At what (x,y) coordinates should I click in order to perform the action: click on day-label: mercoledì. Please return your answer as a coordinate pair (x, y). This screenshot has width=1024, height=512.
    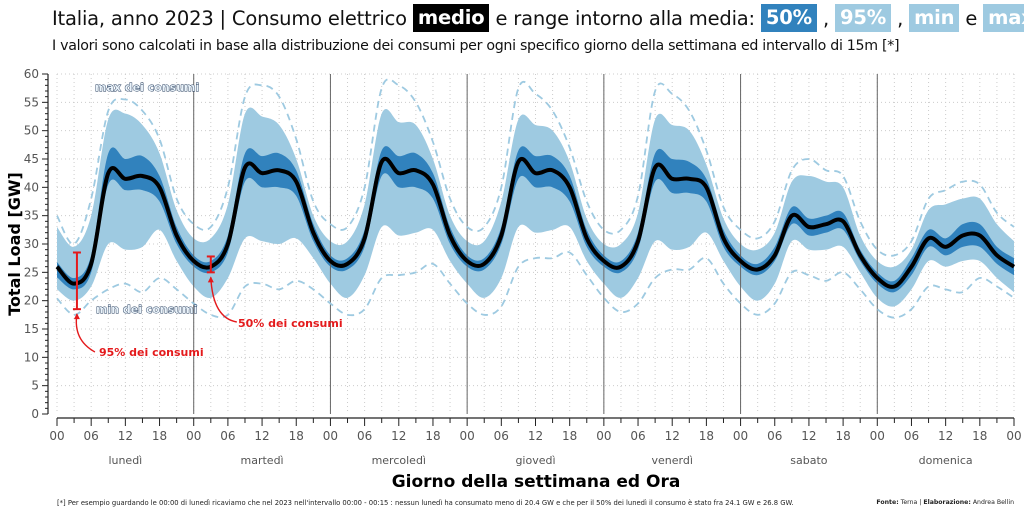
    Looking at the image, I should click on (399, 460).